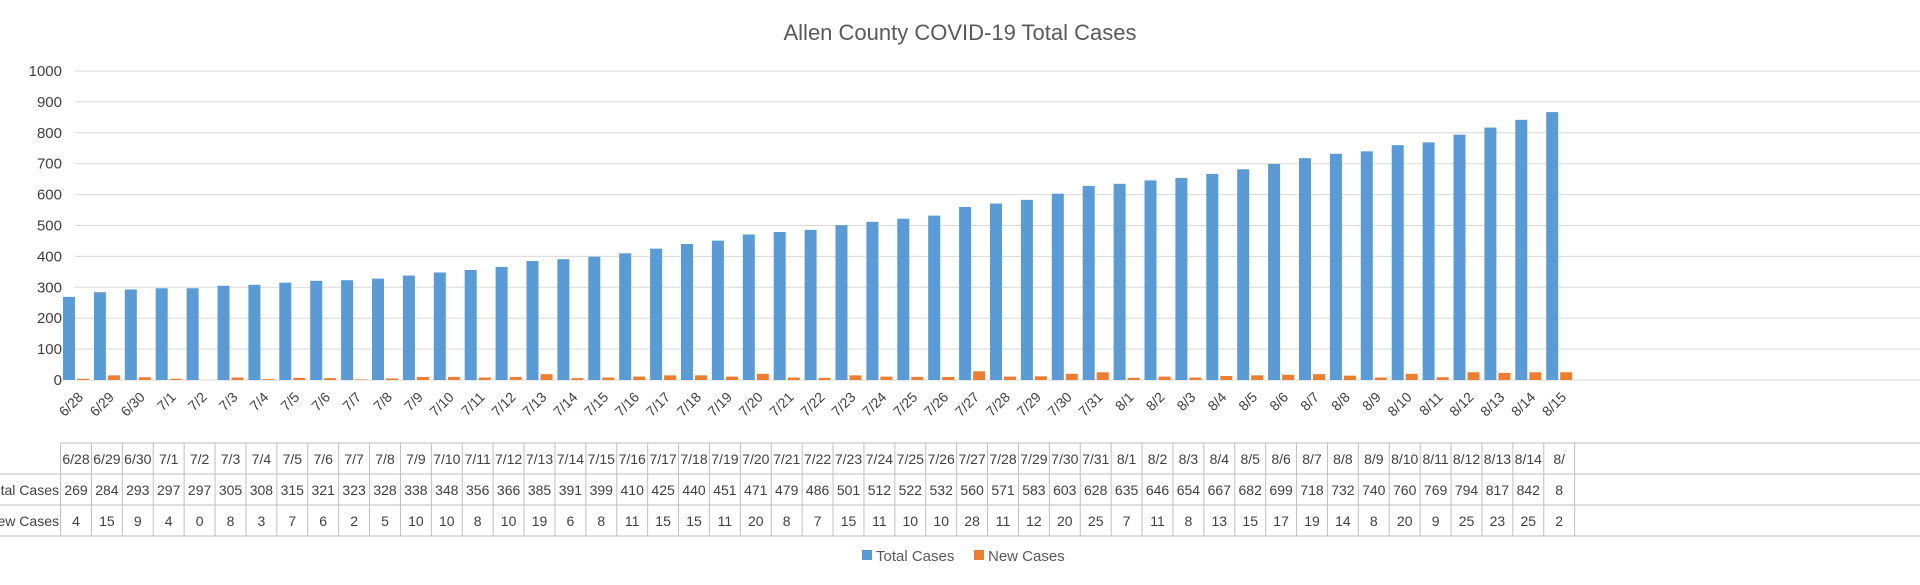 The image size is (1920, 585). Describe the element at coordinates (503, 404) in the screenshot. I see `x-tick-label: 7/12` at that location.